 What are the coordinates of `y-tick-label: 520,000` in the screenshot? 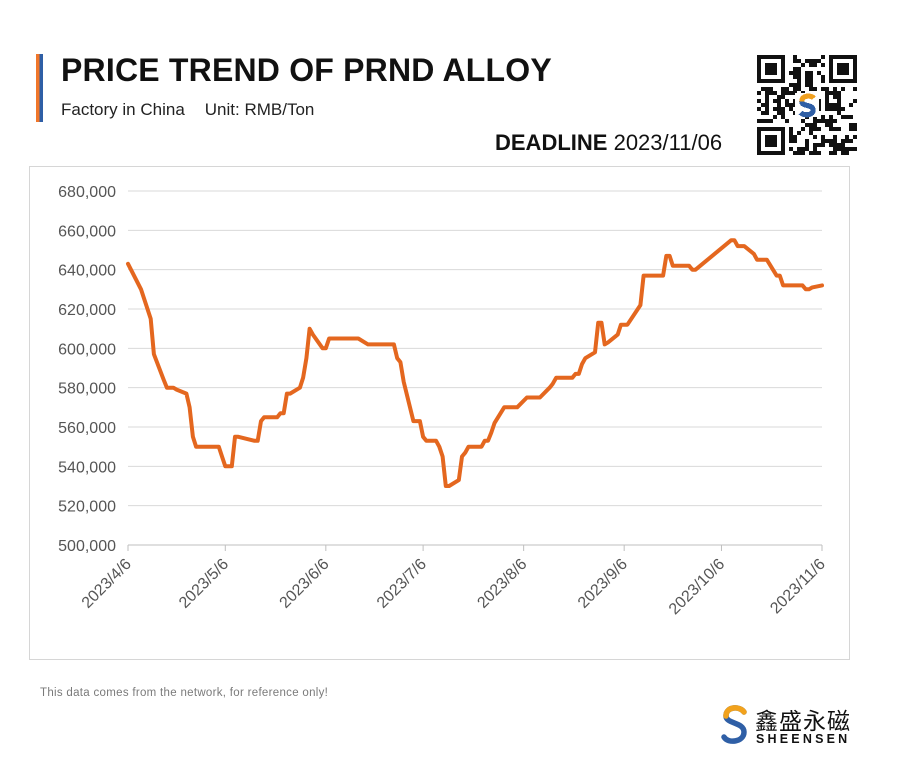 It's located at (87, 507).